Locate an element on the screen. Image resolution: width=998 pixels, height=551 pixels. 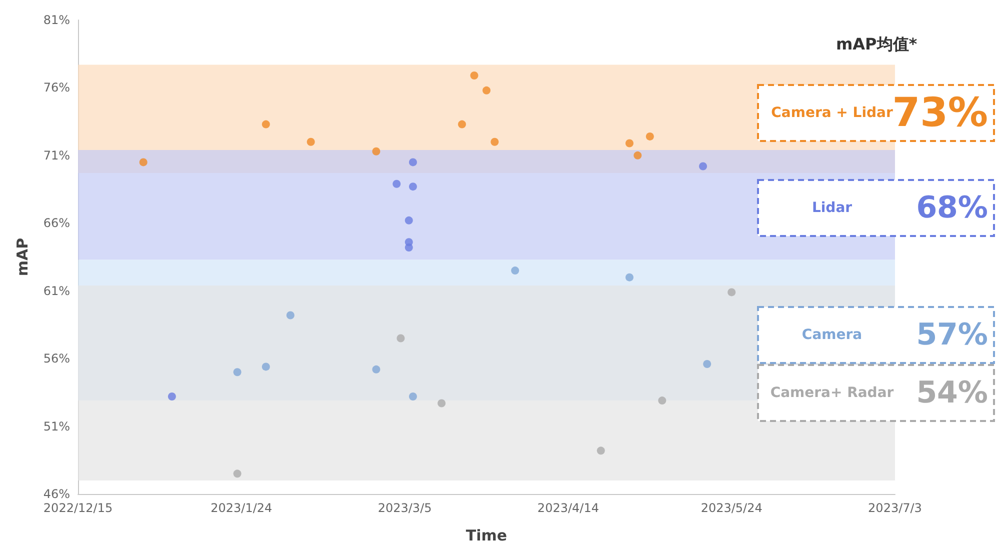
text: Camera + Lidar is located at coordinates (832, 113).